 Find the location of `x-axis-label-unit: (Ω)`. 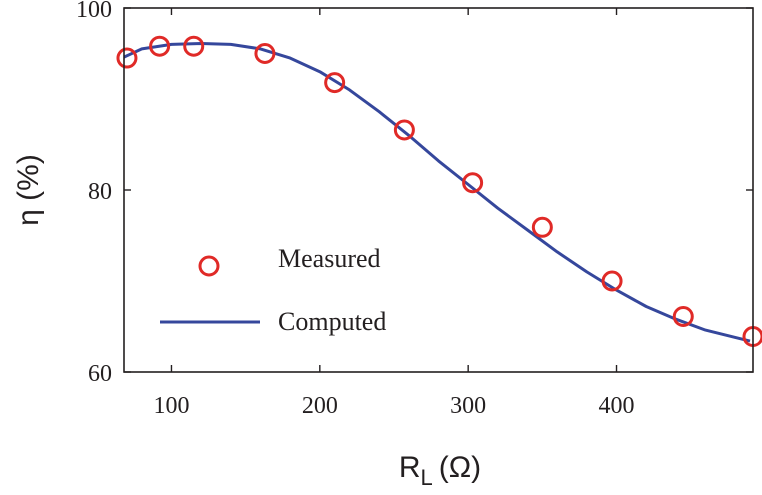

x-axis-label-unit: (Ω) is located at coordinates (460, 467).